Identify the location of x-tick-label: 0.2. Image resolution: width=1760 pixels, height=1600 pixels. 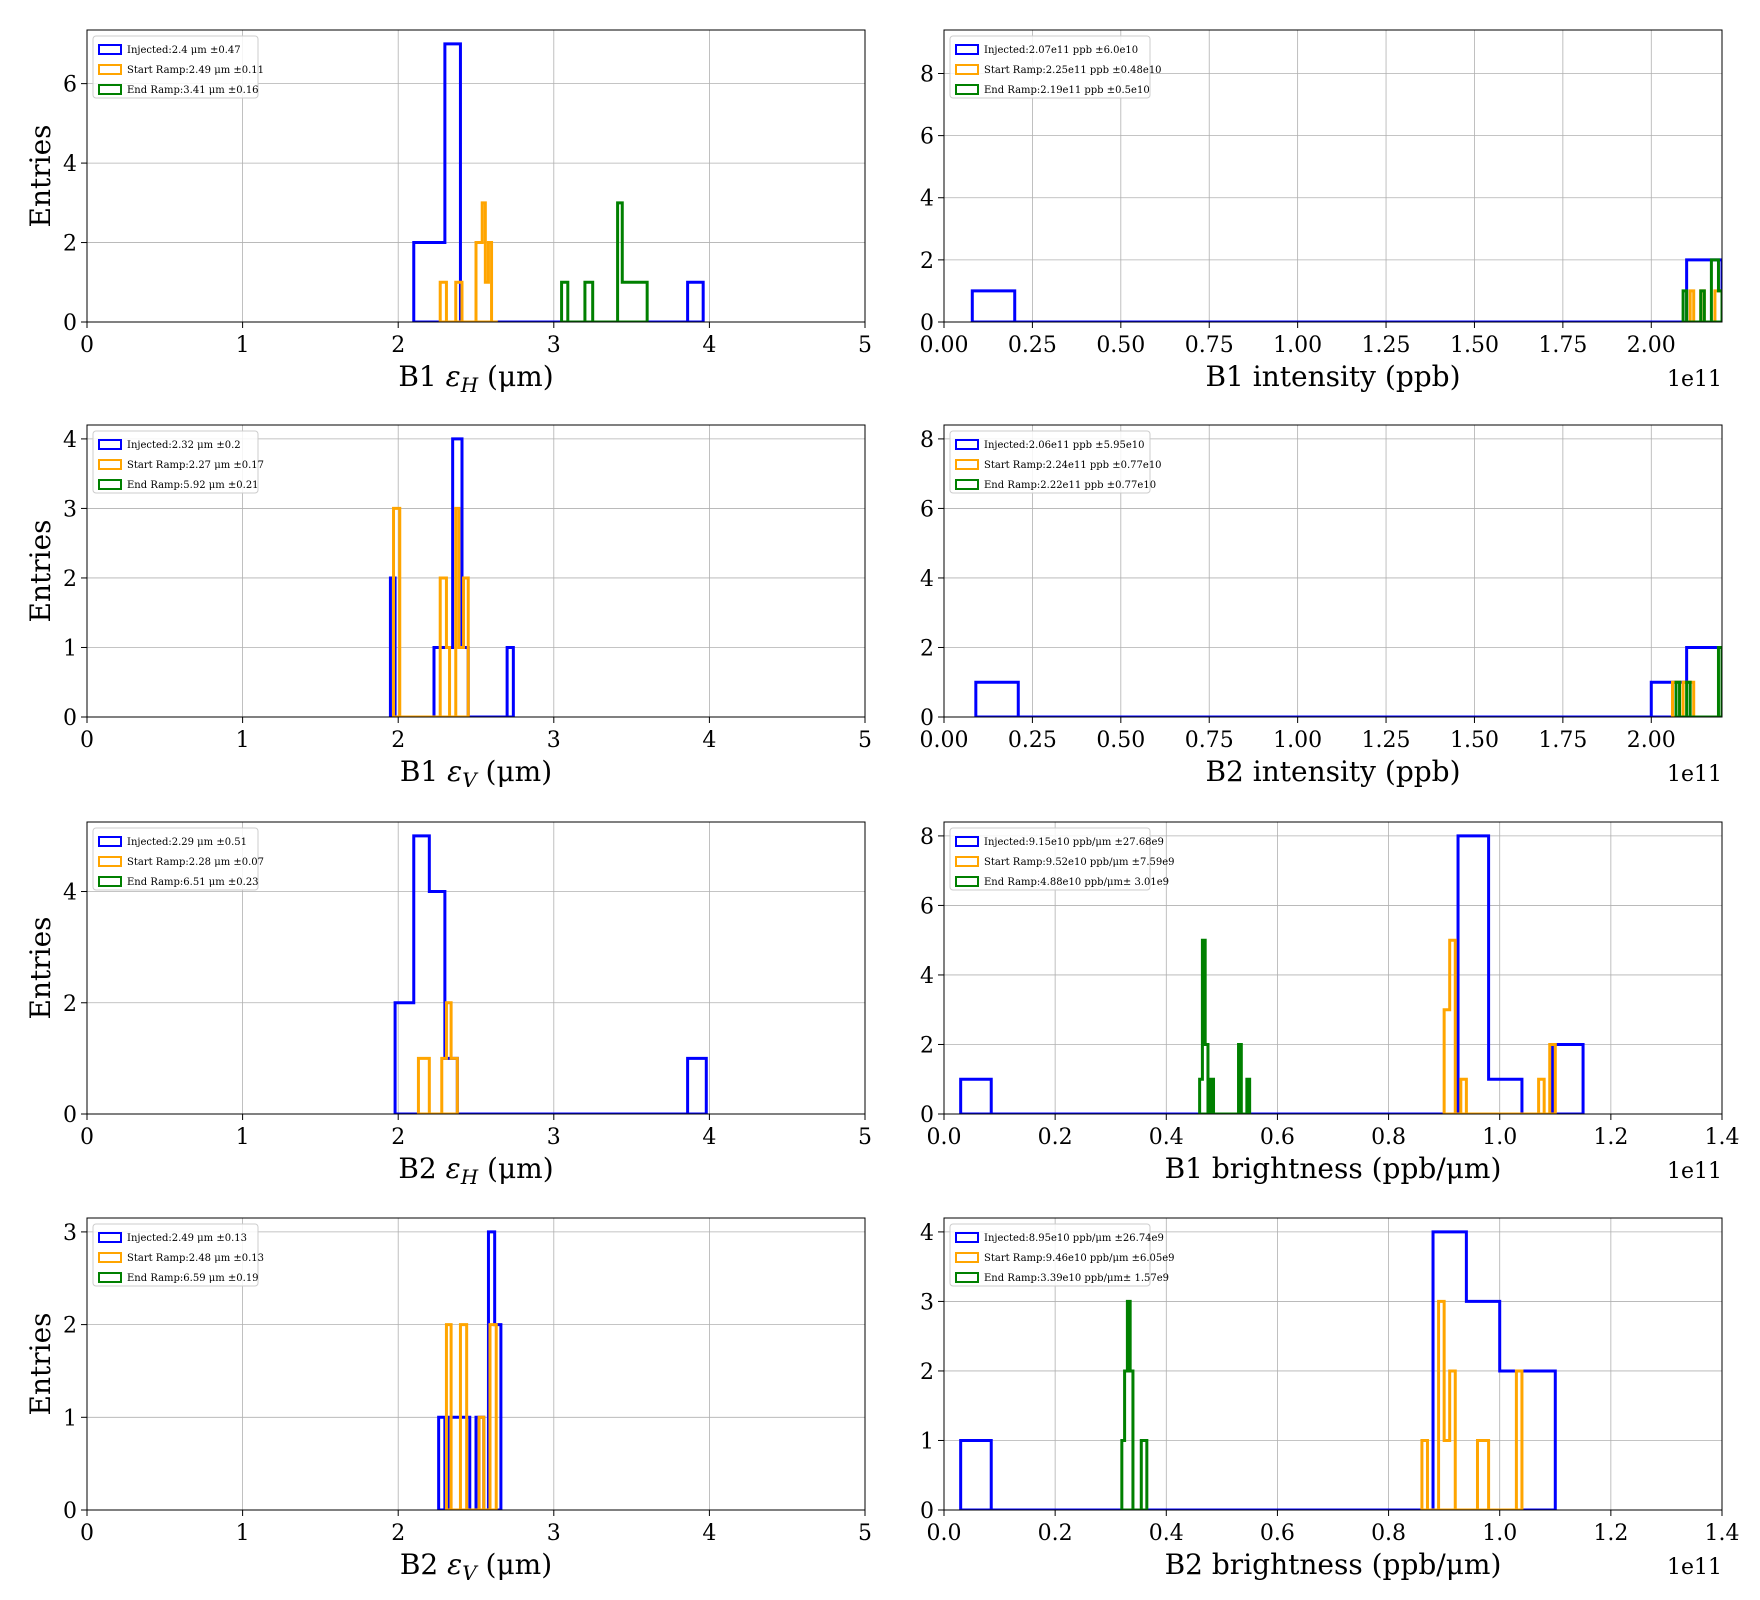
(1055, 1137).